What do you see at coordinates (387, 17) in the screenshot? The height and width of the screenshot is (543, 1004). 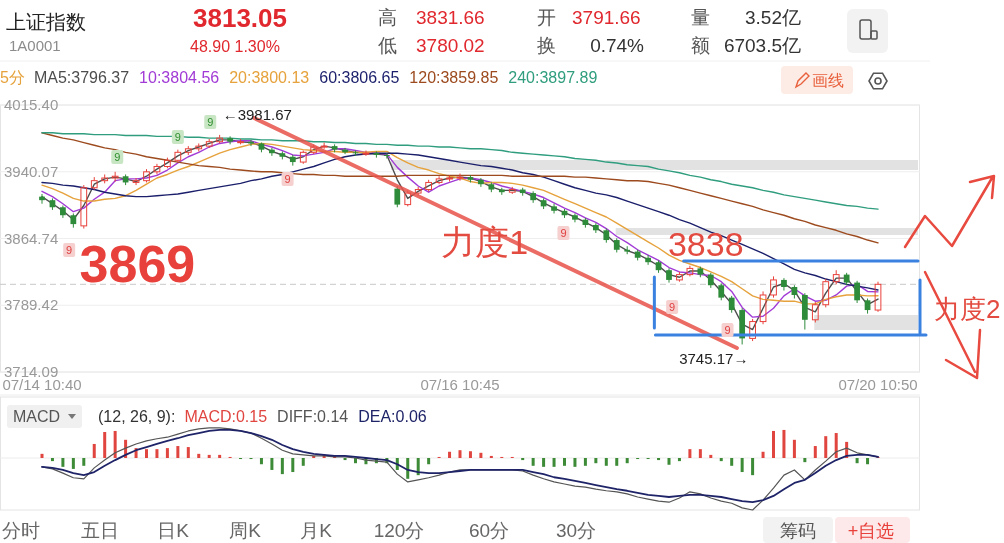 I see `text: 高` at bounding box center [387, 17].